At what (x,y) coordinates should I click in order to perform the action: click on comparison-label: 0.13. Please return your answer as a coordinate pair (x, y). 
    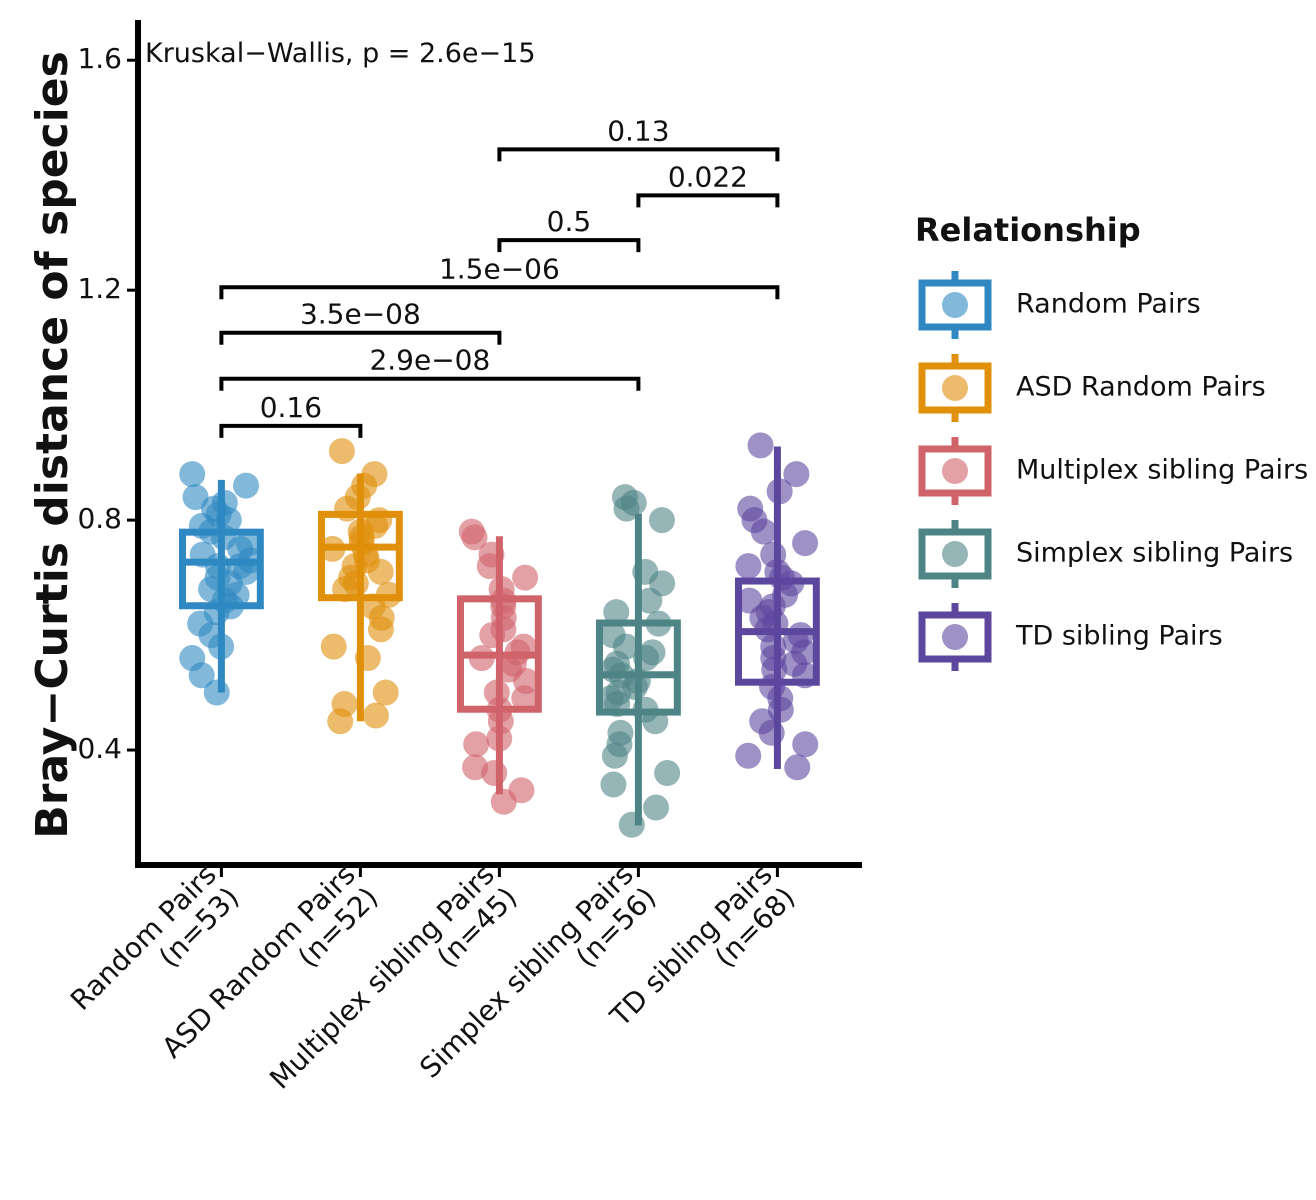
    Looking at the image, I should click on (638, 130).